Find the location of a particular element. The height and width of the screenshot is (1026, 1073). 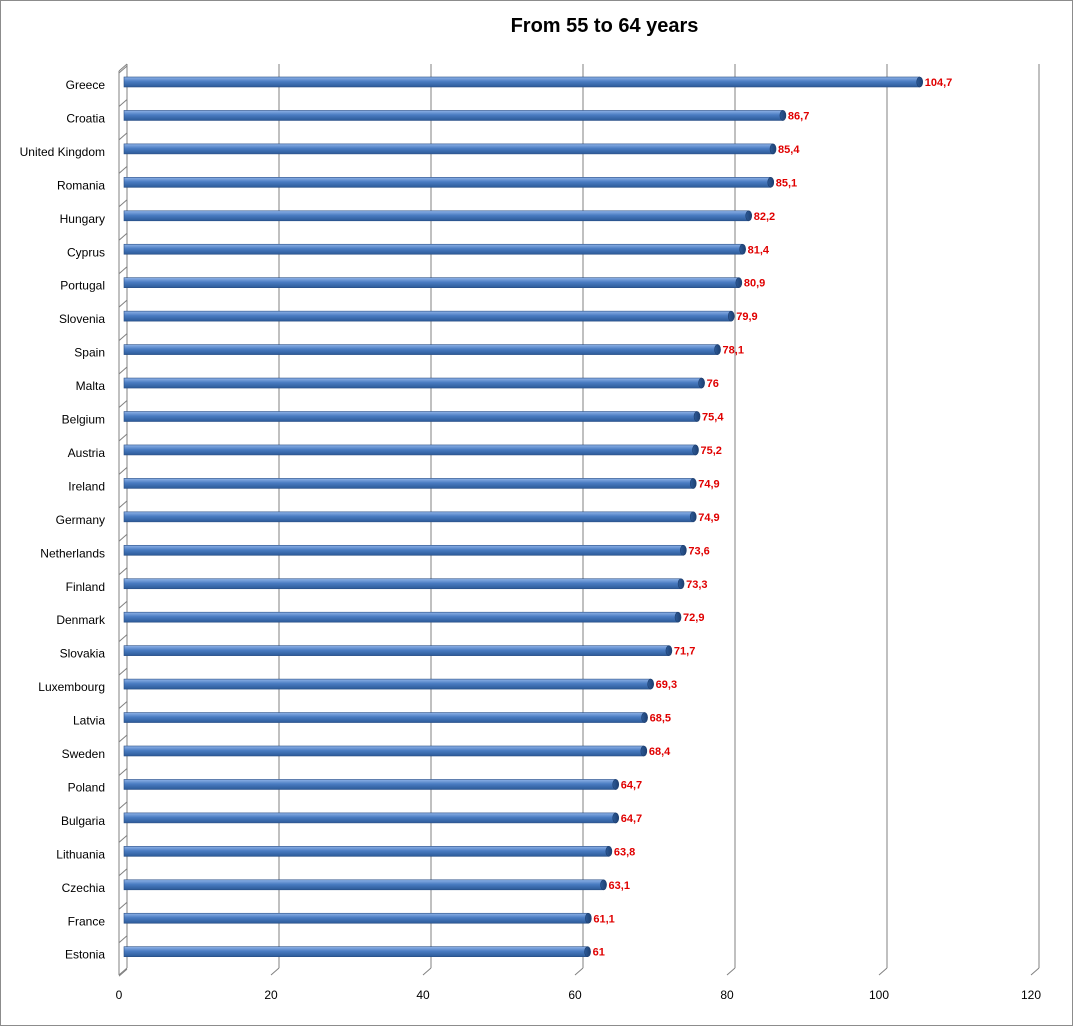

data-label: 68,4 is located at coordinates (660, 752).